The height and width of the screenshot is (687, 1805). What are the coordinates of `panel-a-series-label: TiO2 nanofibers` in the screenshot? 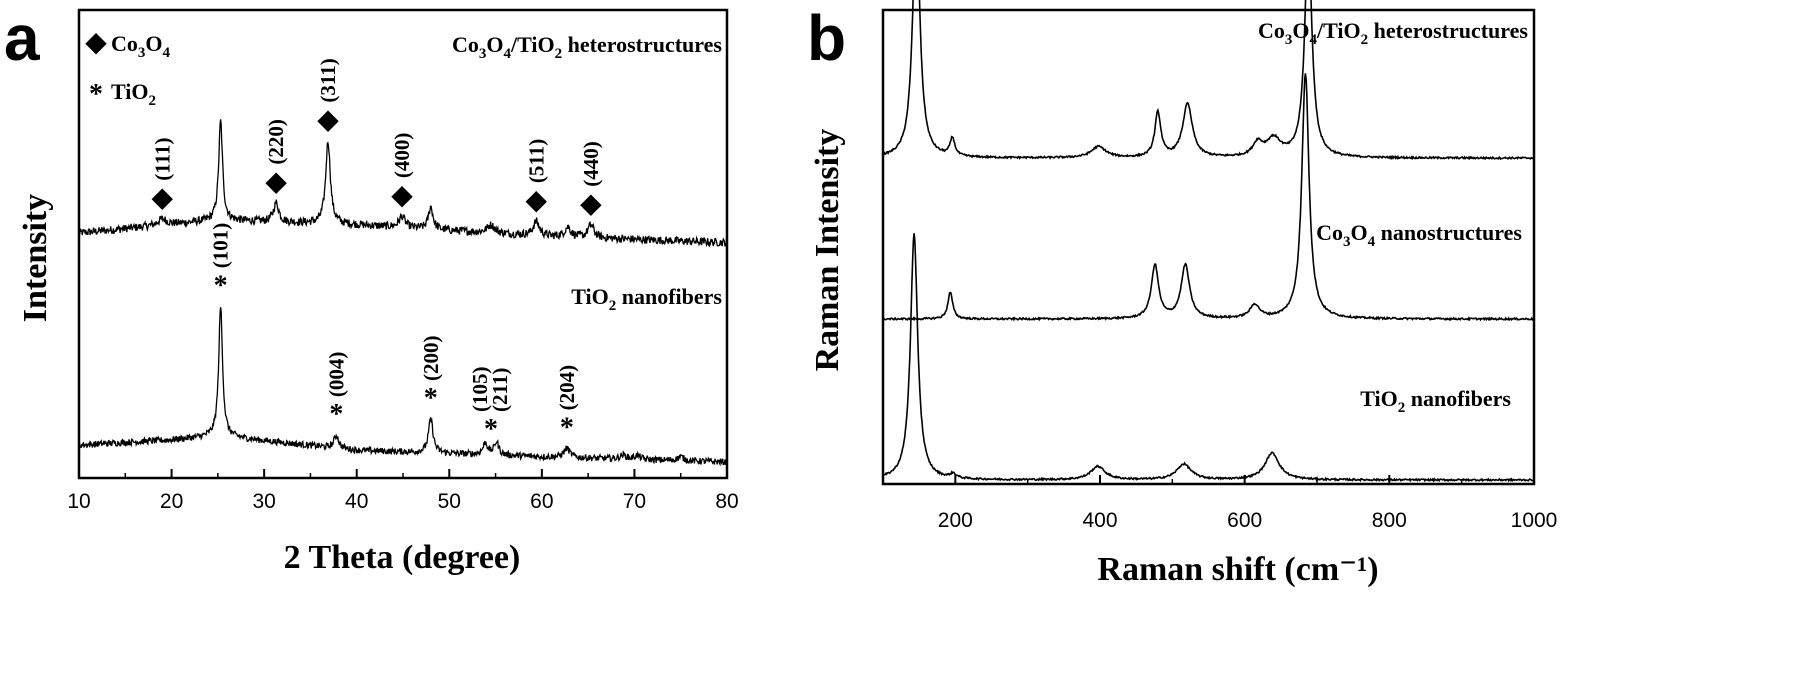 It's located at (646, 299).